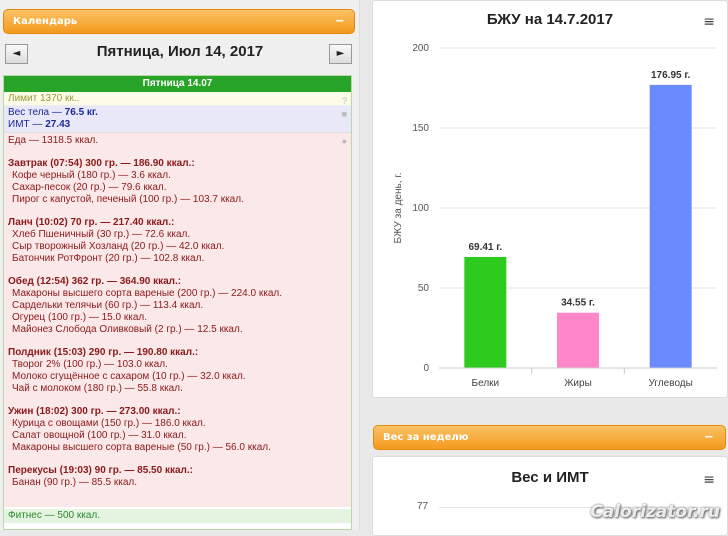 The height and width of the screenshot is (536, 728). What do you see at coordinates (27, 124) in the screenshot?
I see `bmi-label: ИМТ —` at bounding box center [27, 124].